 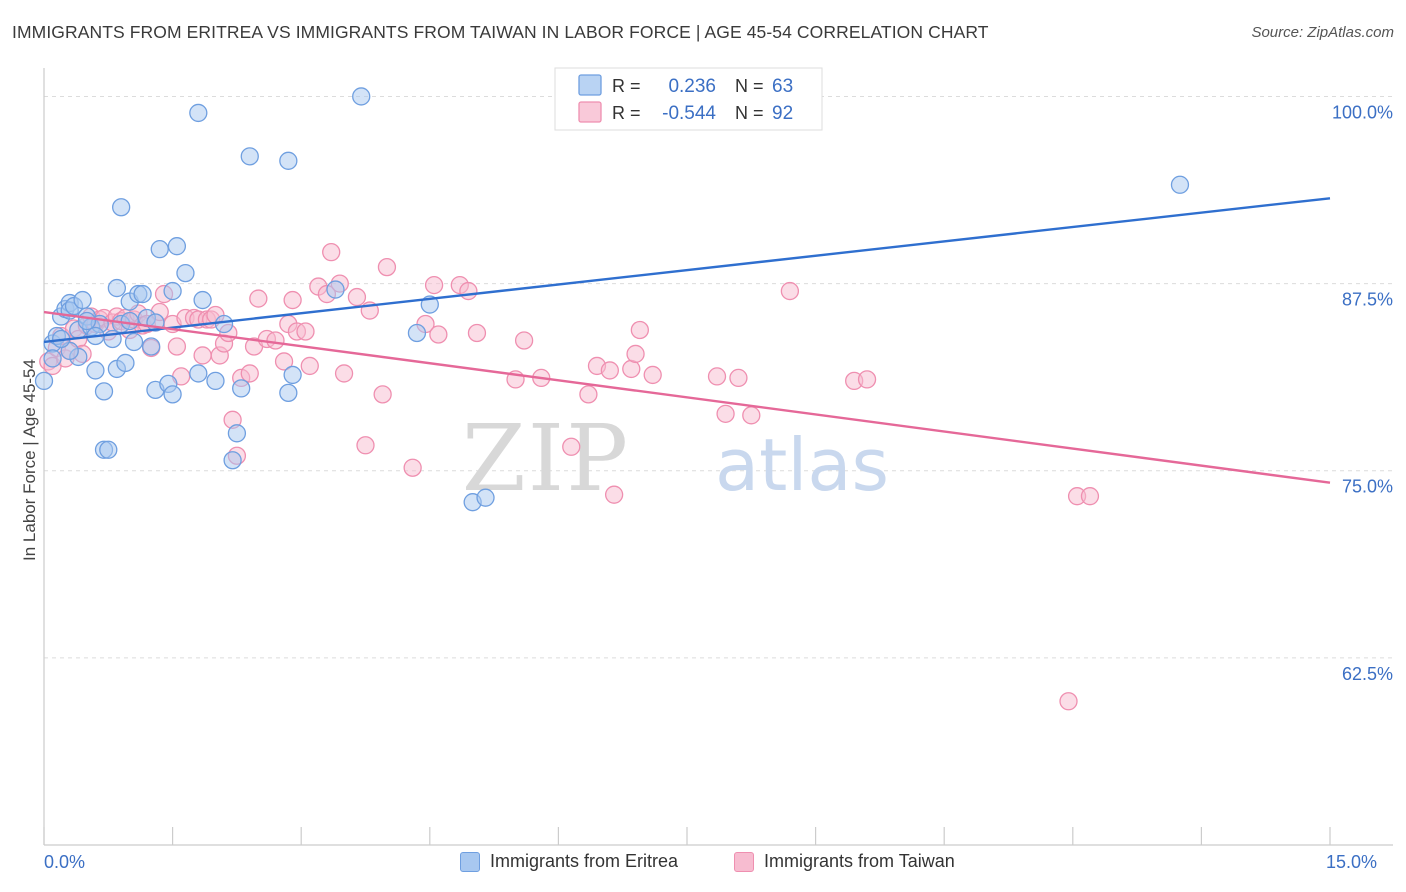 What do you see at coordinates (782, 86) in the screenshot?
I see `legend-n-value: 63` at bounding box center [782, 86].